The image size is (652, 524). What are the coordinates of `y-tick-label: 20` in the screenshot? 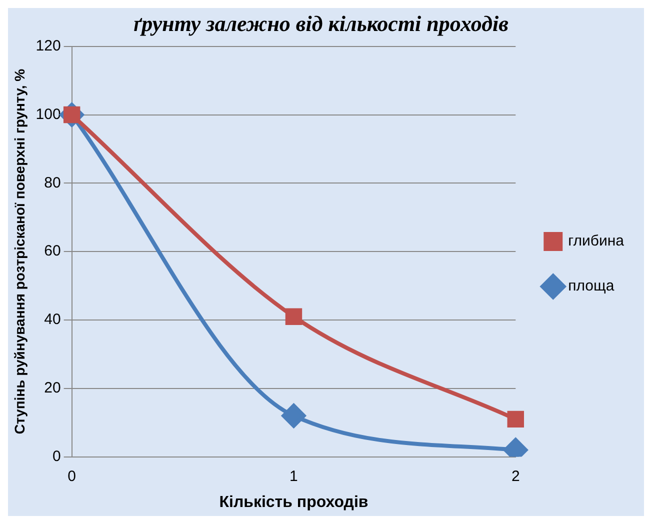 It's located at (52, 388).